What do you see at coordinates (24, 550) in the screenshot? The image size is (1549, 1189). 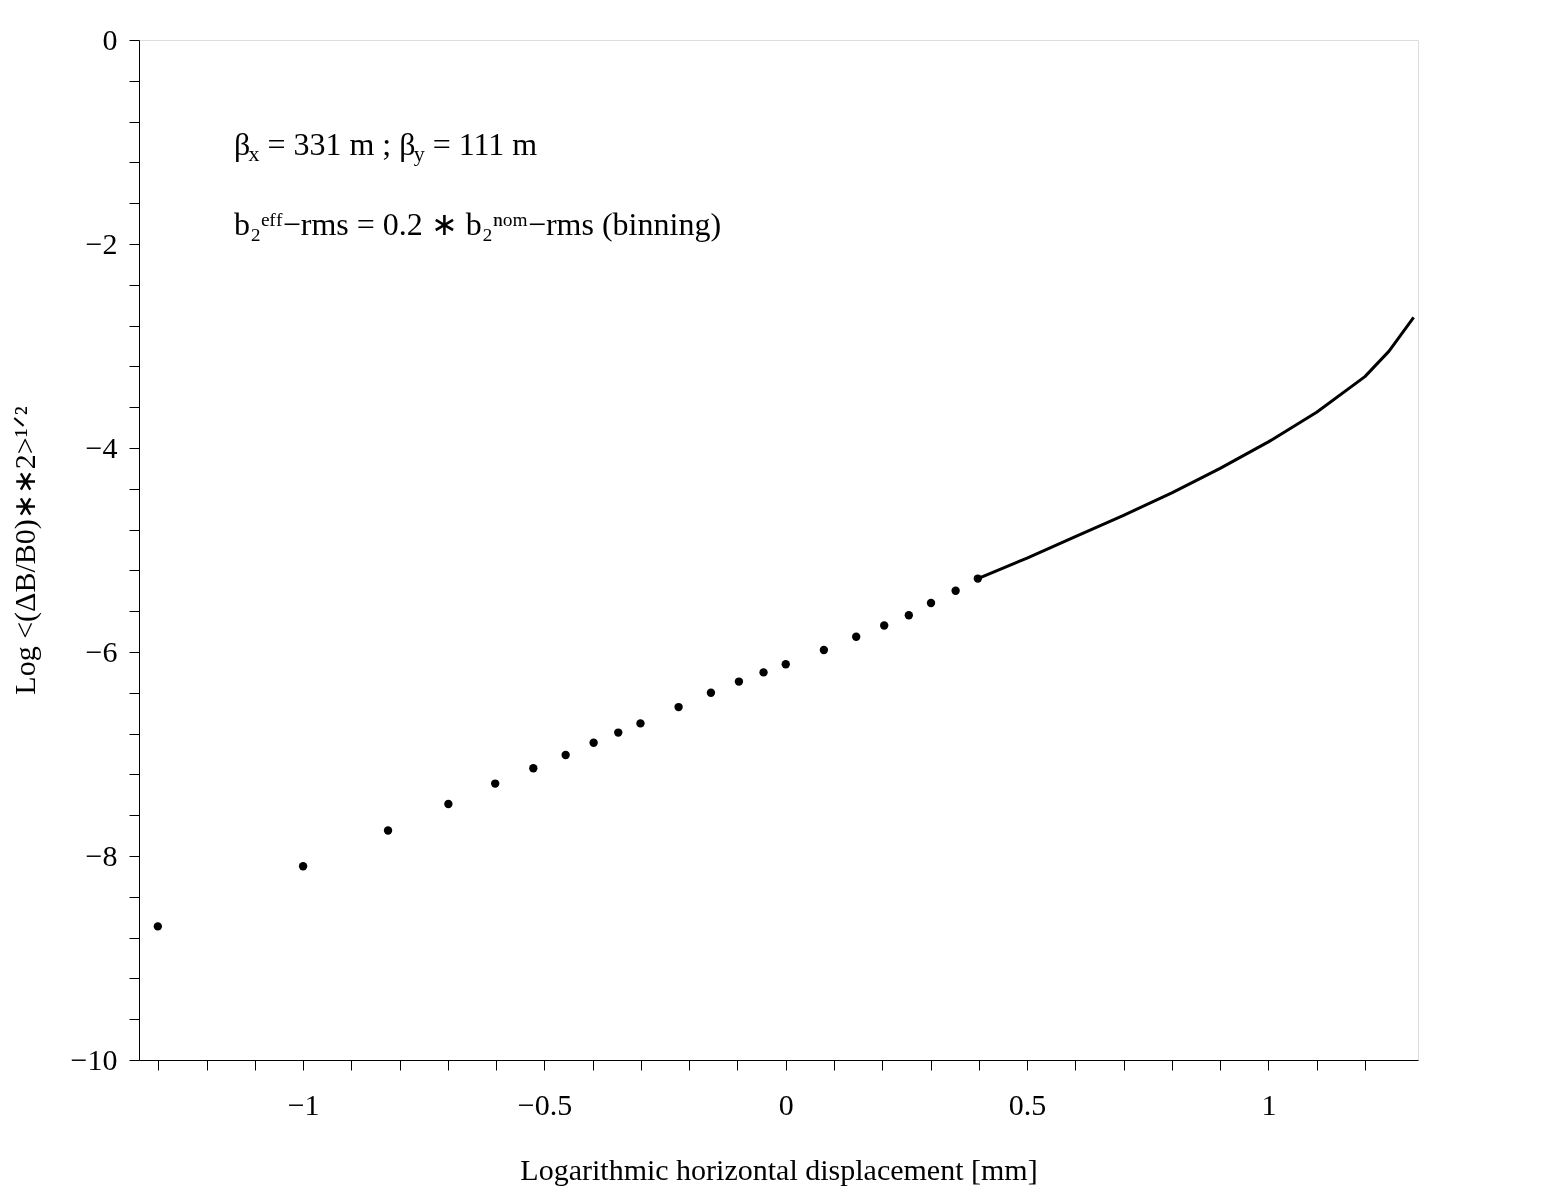 I see `y-axis-title: Log <(ΔB/B0)∗∗2>¹ᐟ²` at bounding box center [24, 550].